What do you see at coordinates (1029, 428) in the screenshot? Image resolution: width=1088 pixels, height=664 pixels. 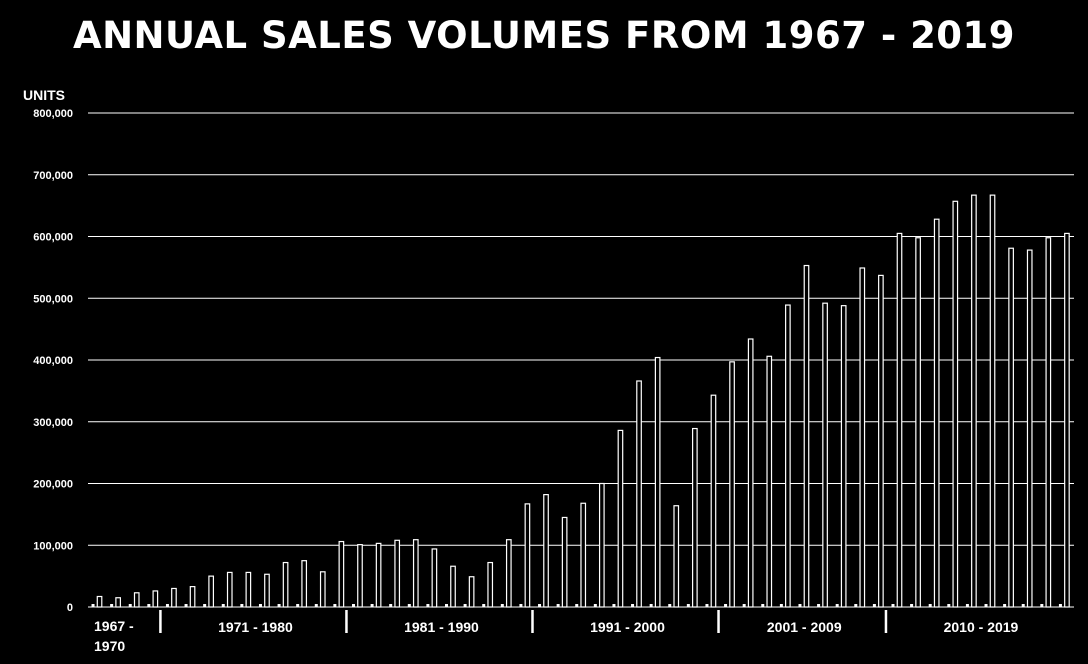 I see `bar-2017` at bounding box center [1029, 428].